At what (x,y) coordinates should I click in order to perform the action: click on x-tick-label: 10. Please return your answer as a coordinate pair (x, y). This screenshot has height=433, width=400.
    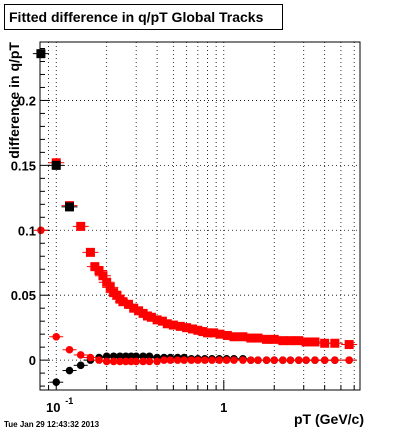
    Looking at the image, I should click on (53, 407).